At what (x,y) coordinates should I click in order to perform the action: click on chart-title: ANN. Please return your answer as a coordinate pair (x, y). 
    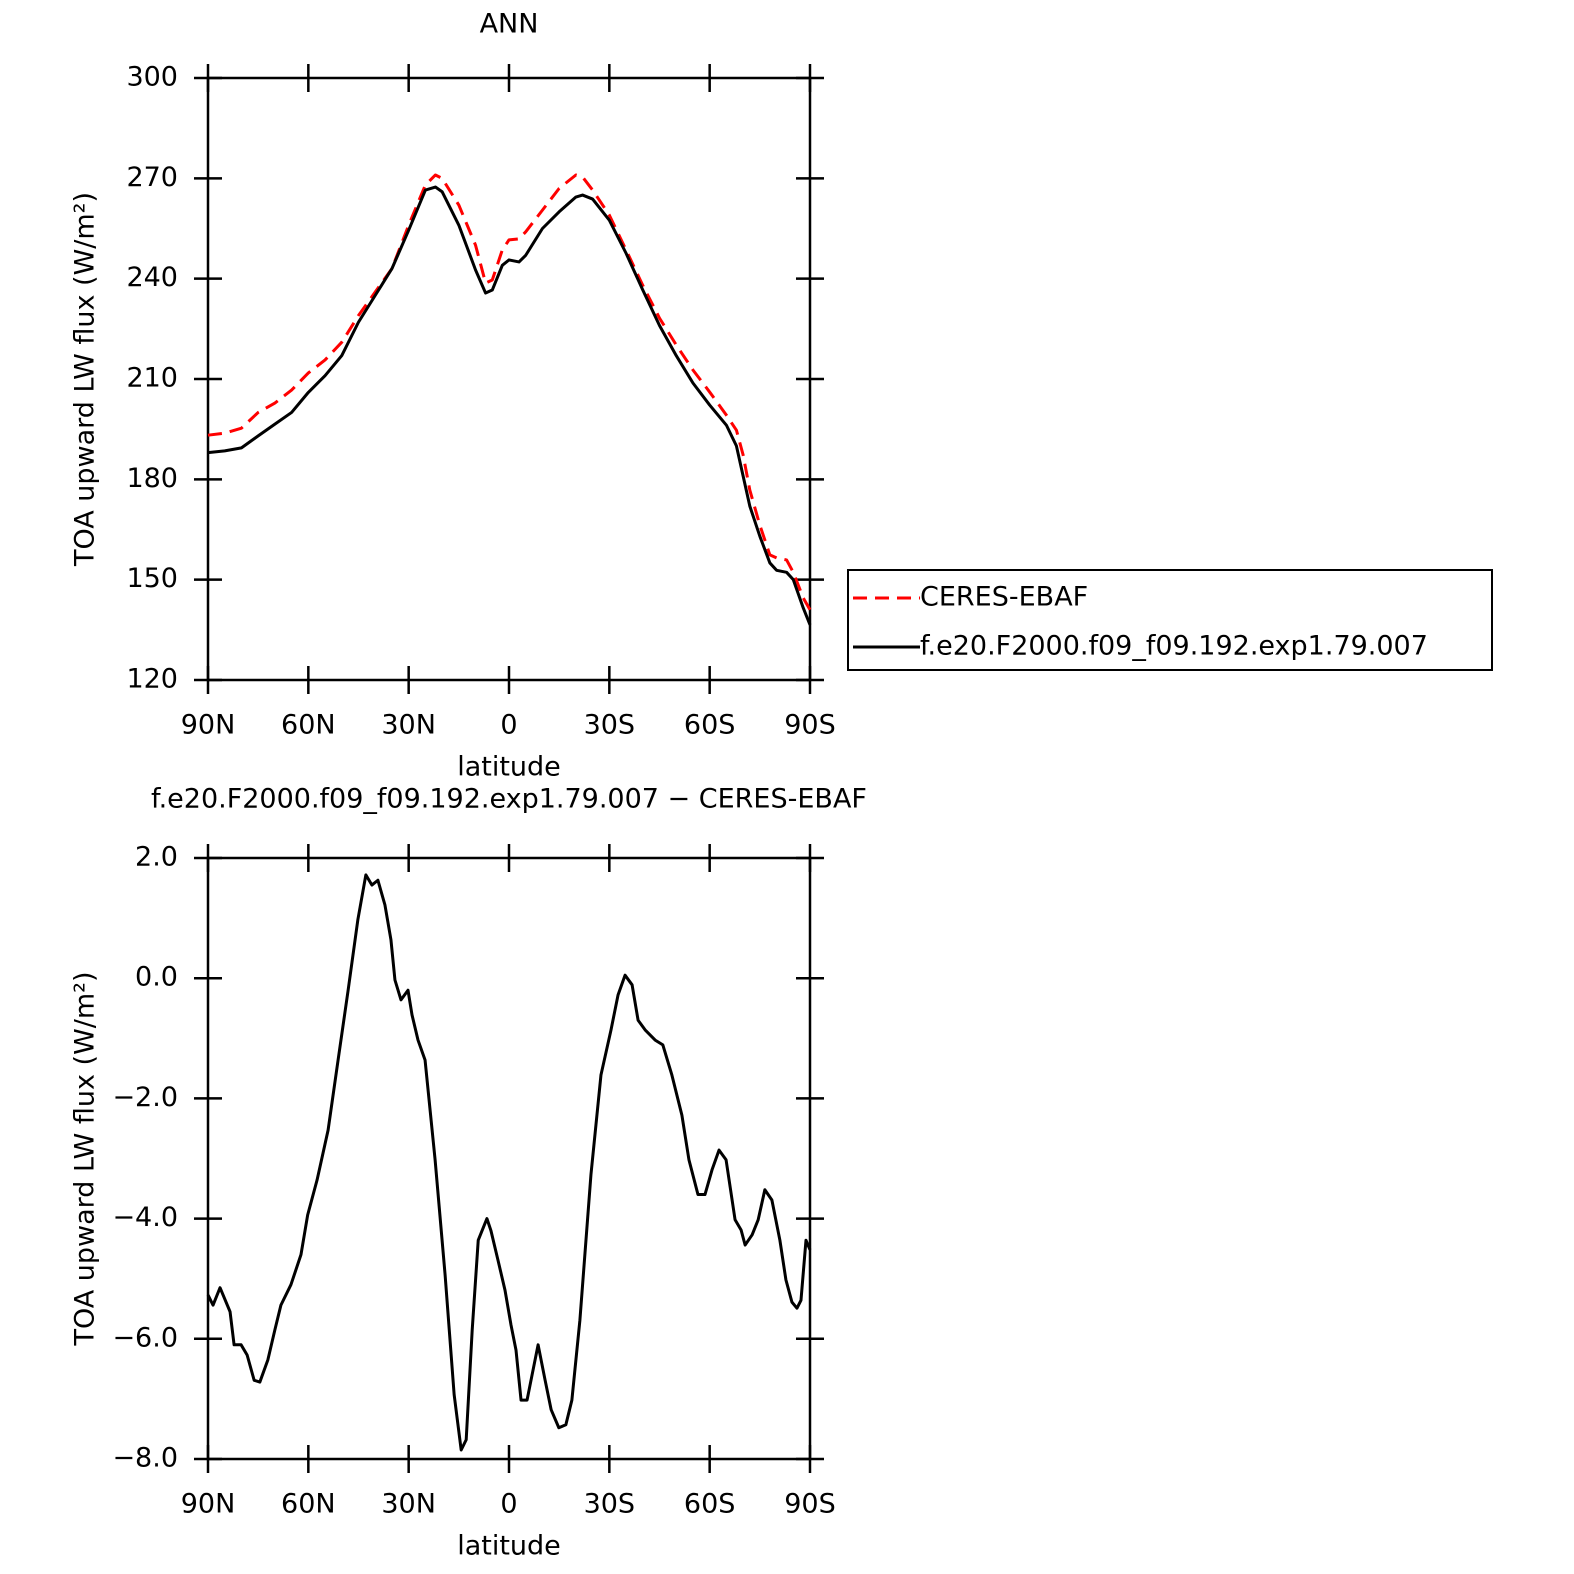
    Looking at the image, I should click on (509, 24).